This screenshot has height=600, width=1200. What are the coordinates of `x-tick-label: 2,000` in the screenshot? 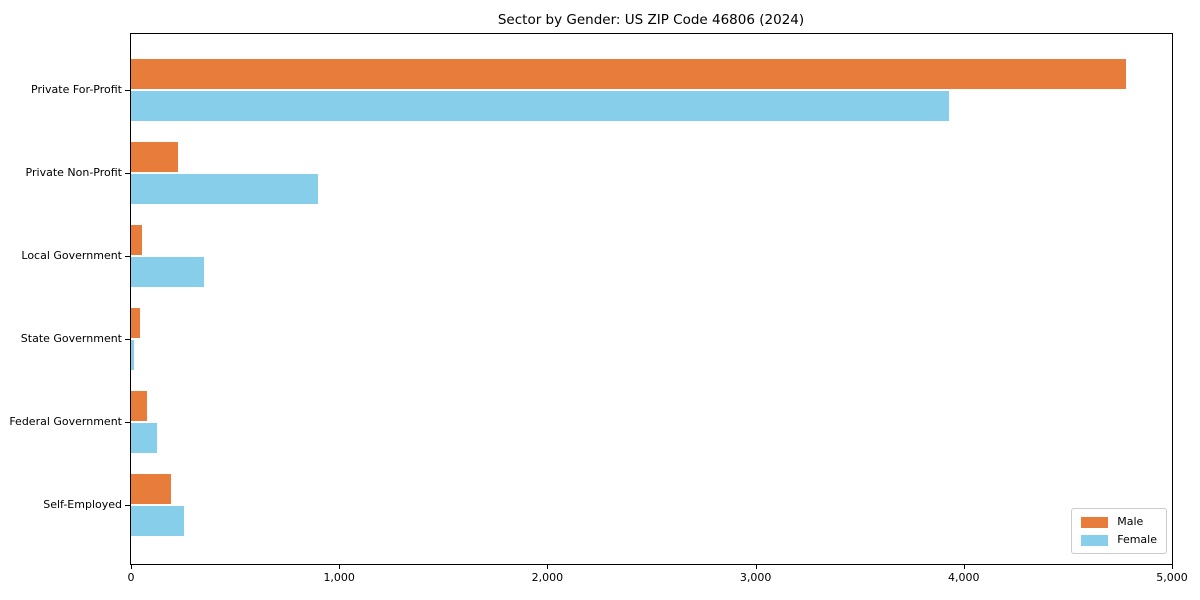 It's located at (547, 577).